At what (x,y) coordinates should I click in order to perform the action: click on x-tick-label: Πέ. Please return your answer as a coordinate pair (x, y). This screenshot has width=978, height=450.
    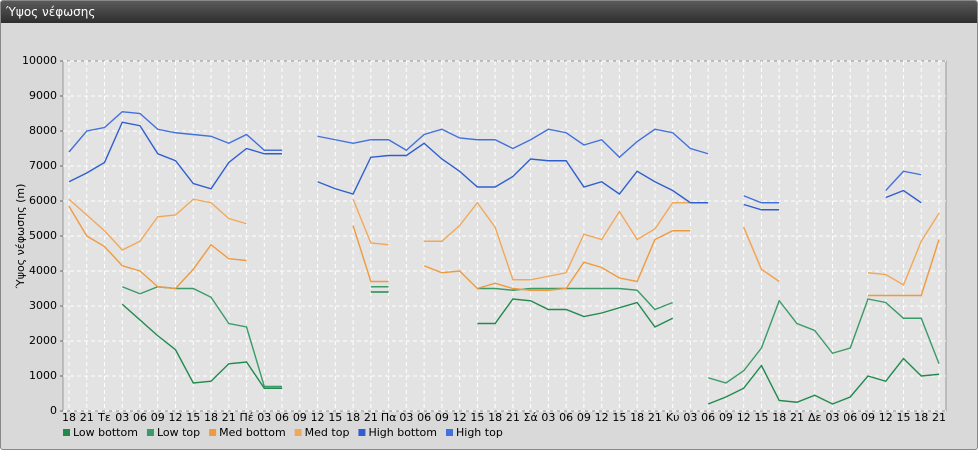
    Looking at the image, I should click on (246, 417).